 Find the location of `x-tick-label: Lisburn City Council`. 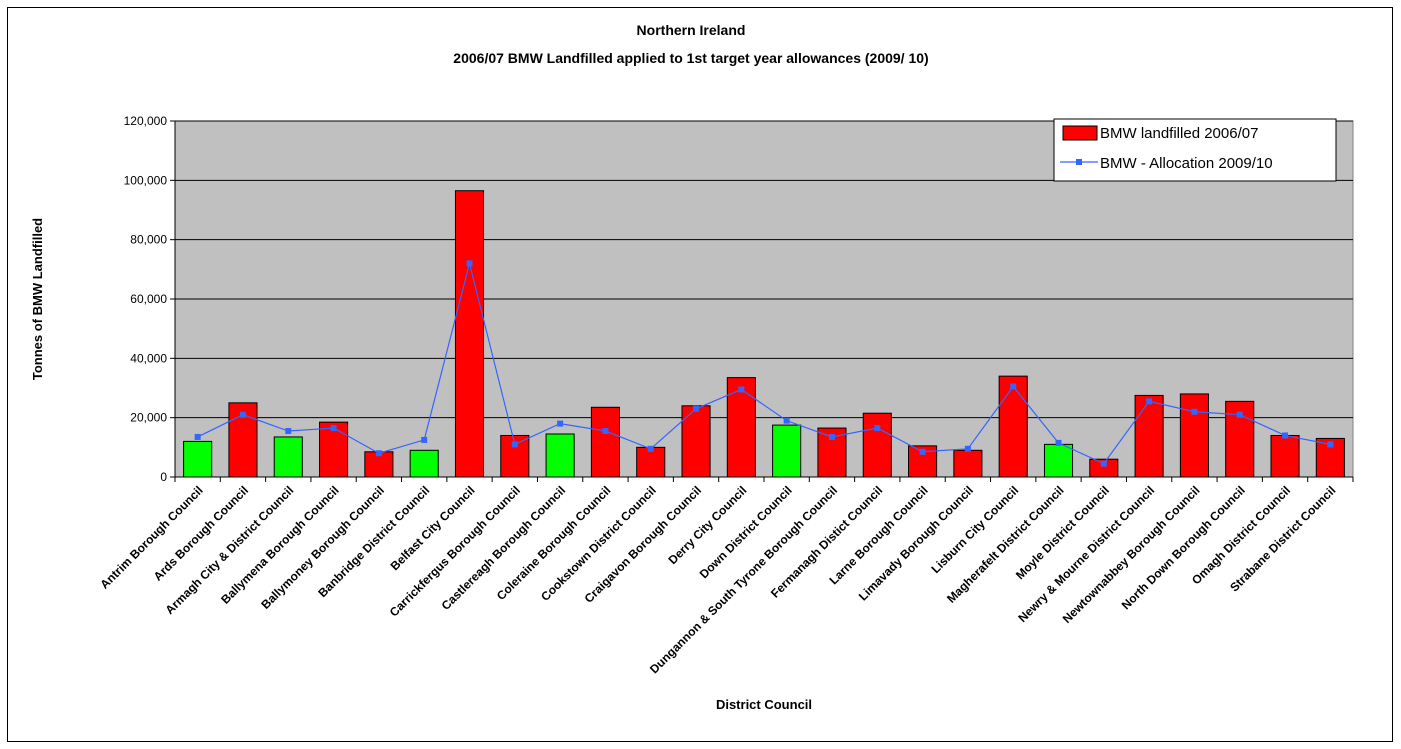

x-tick-label: Lisburn City Council is located at coordinates (974, 529).